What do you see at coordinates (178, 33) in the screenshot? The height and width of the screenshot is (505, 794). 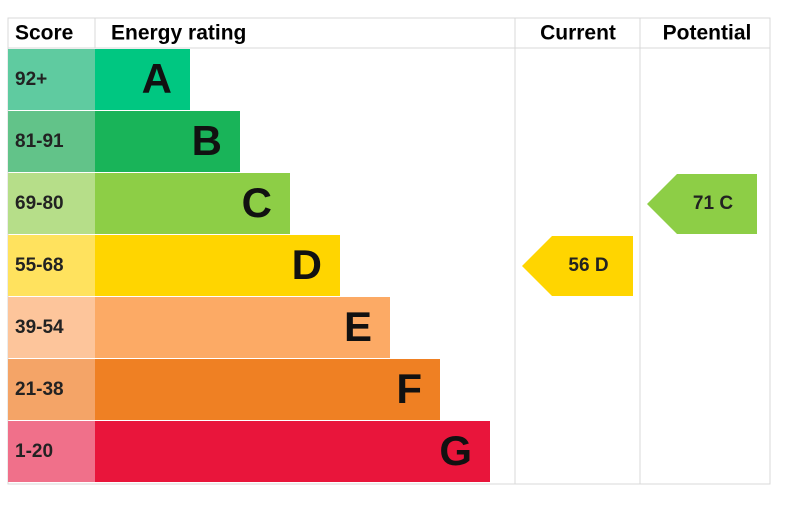 I see `header-energy-rating: Energy rating` at bounding box center [178, 33].